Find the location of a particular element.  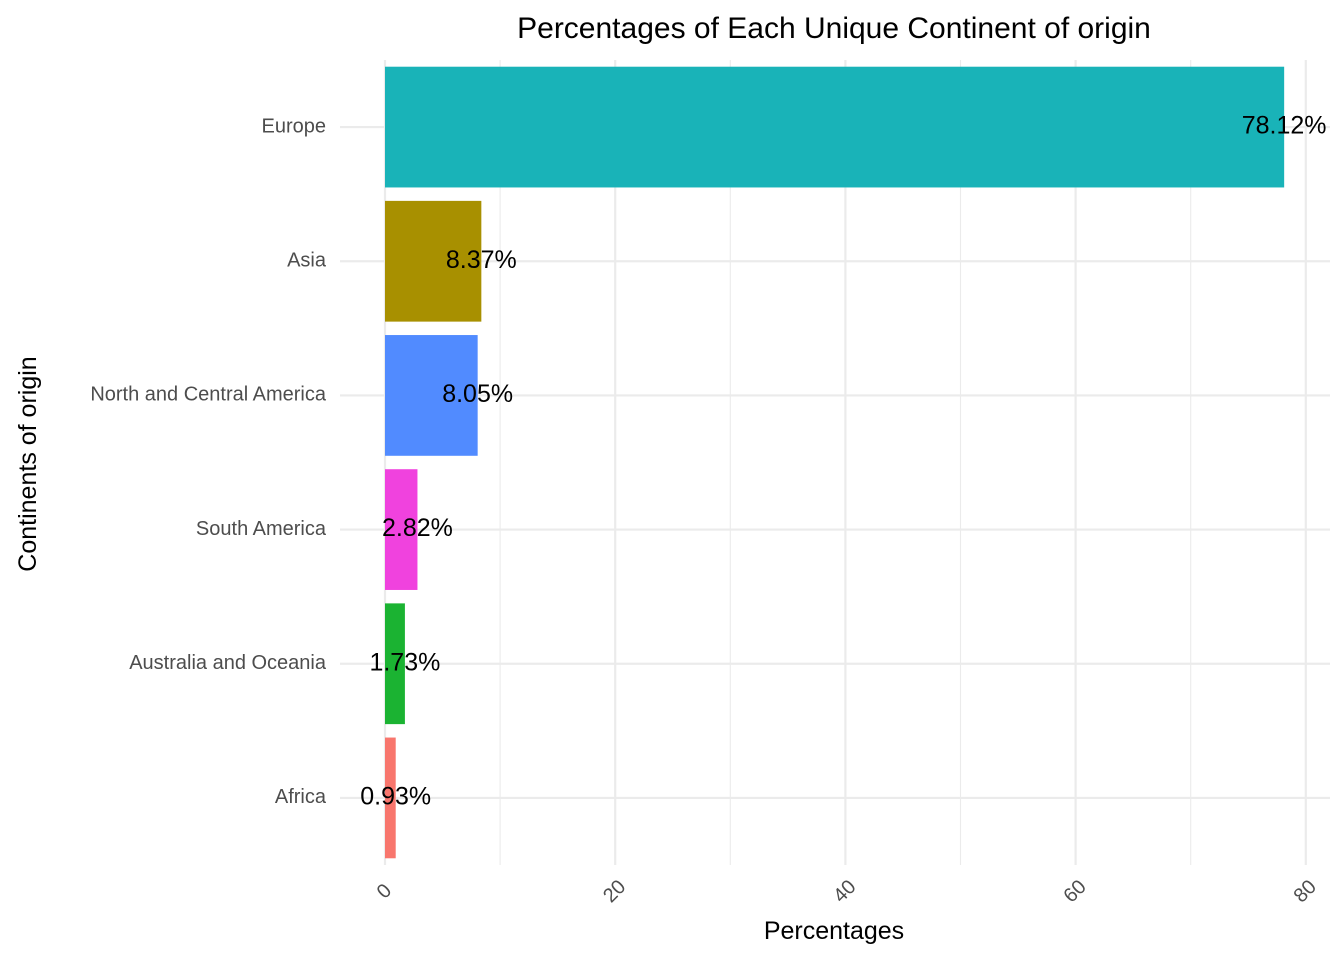

y-tick-label: Europe is located at coordinates (294, 126).